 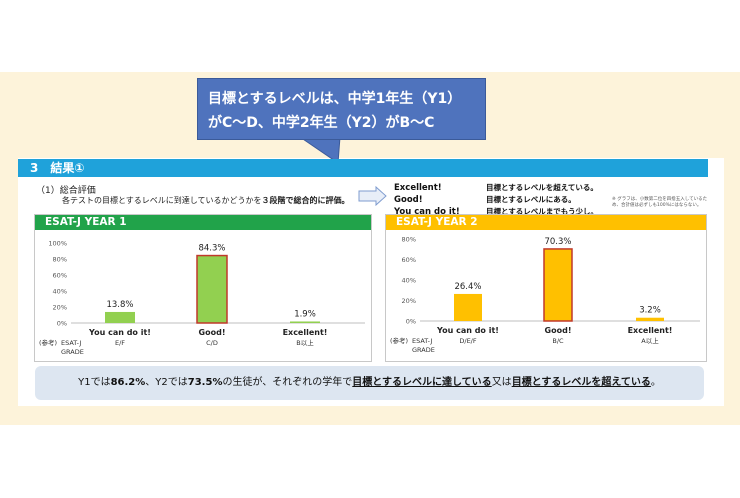 What do you see at coordinates (467, 287) in the screenshot?
I see `bar-value-label: 26.4%` at bounding box center [467, 287].